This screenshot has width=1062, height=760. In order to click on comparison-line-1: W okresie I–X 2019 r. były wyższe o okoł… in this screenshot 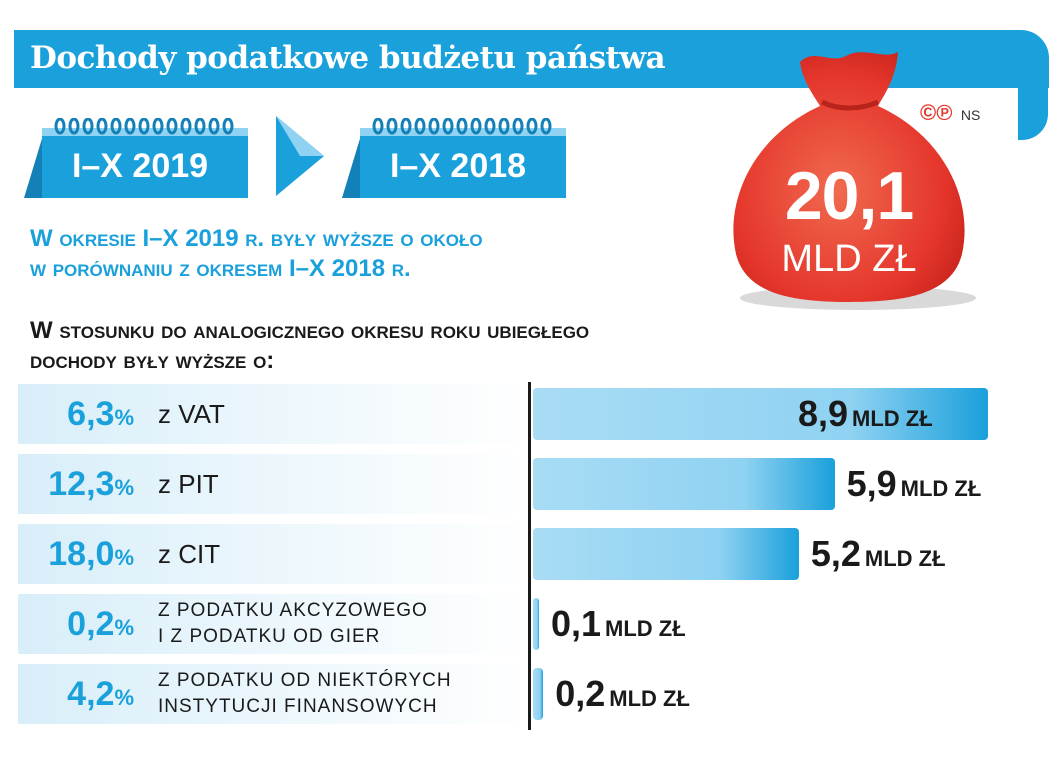, I will do `click(256, 238)`.